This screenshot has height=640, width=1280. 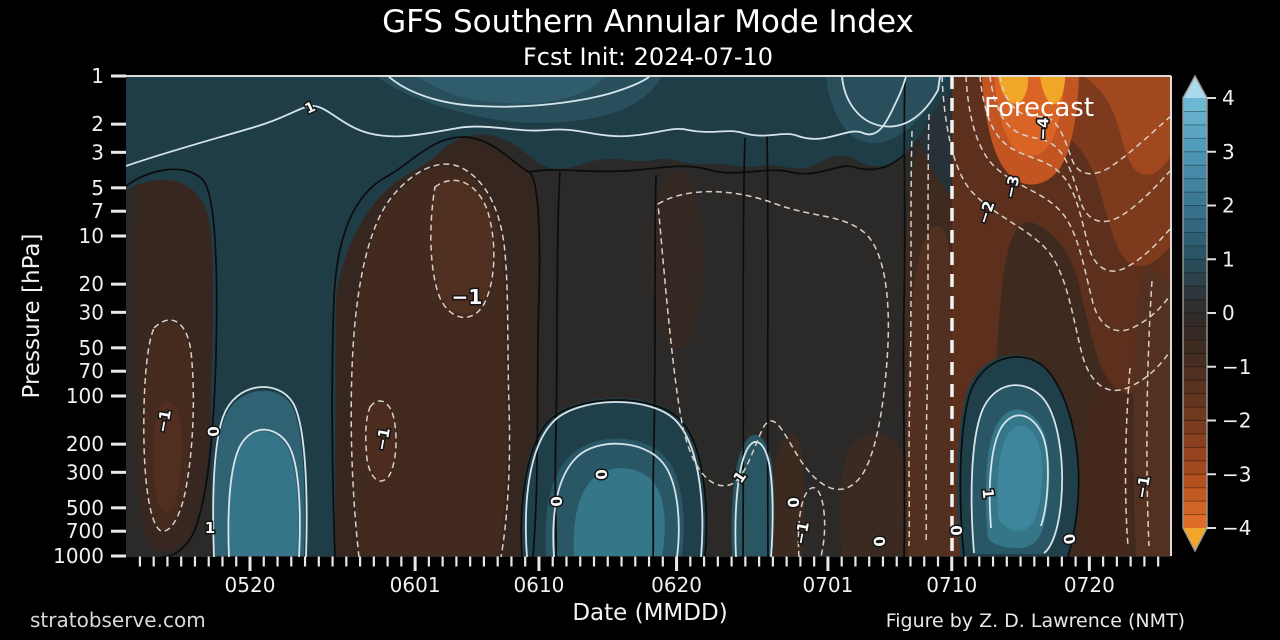 What do you see at coordinates (97, 76) in the screenshot?
I see `y-tick-label: 1` at bounding box center [97, 76].